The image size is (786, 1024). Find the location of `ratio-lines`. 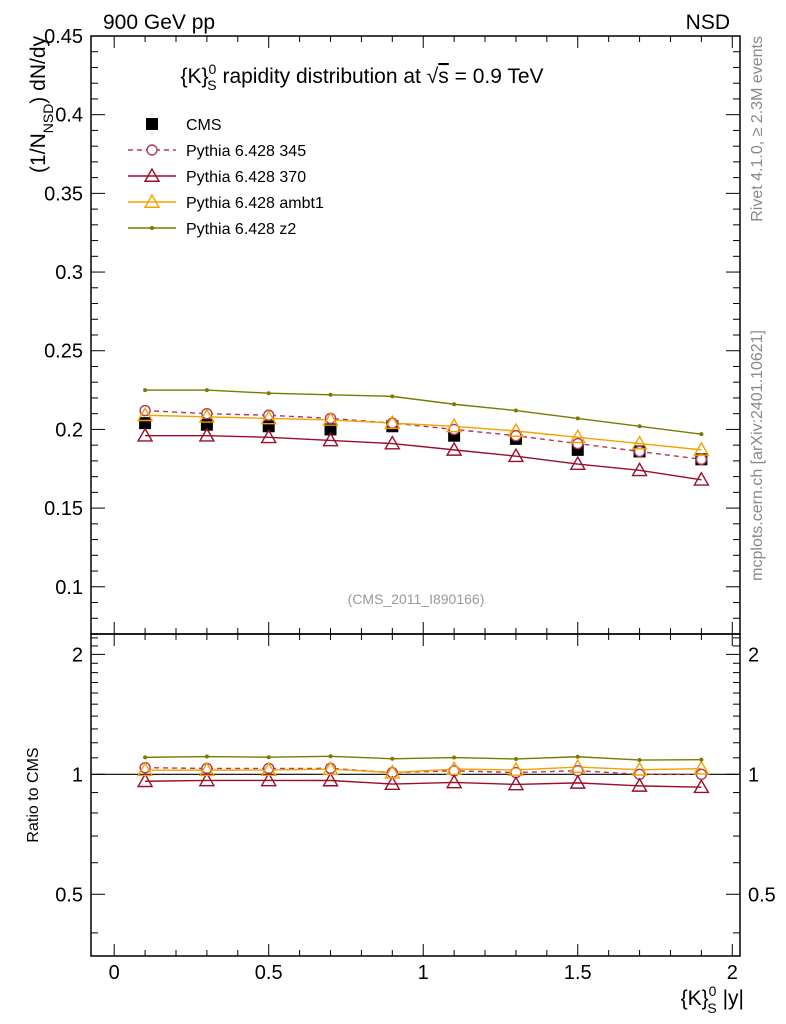

ratio-lines is located at coordinates (423, 771).